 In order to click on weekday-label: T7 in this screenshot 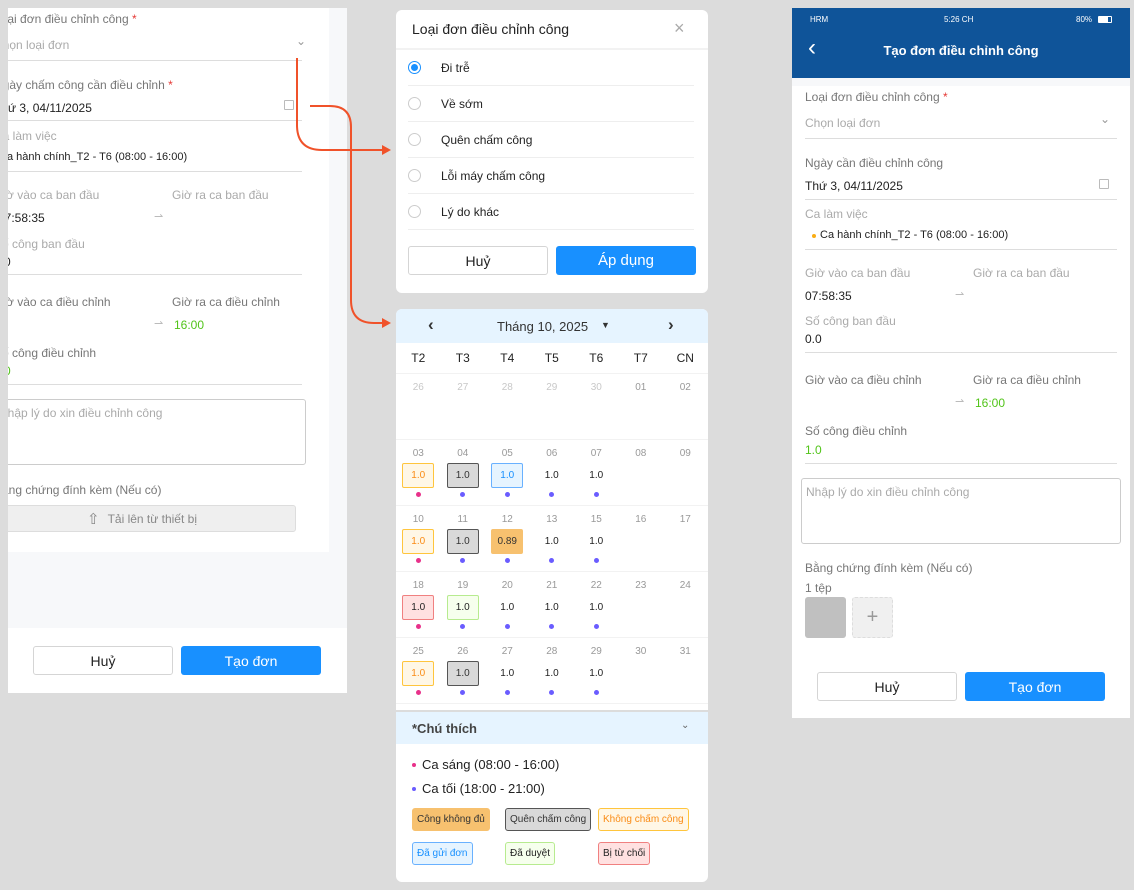, I will do `click(640, 358)`.